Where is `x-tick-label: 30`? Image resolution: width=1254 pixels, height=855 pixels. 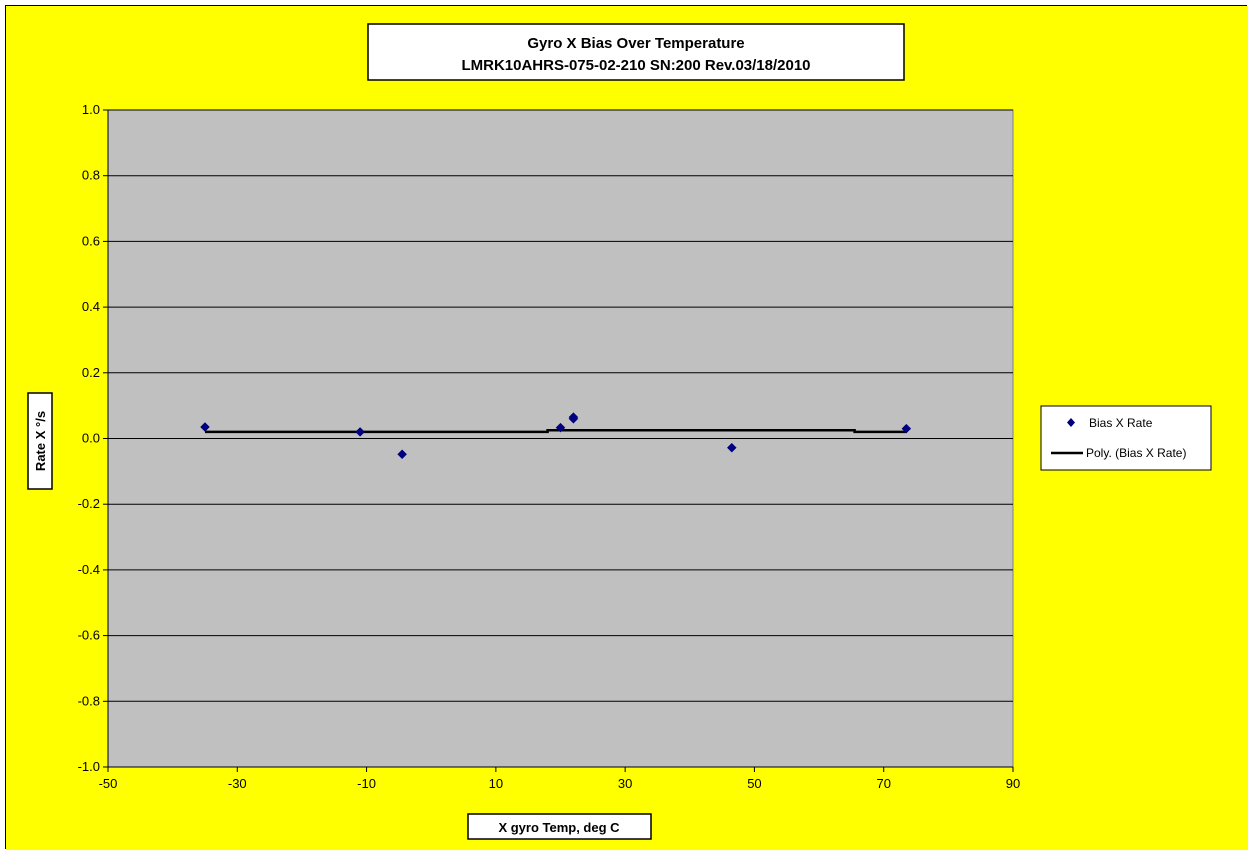
x-tick-label: 30 is located at coordinates (625, 783).